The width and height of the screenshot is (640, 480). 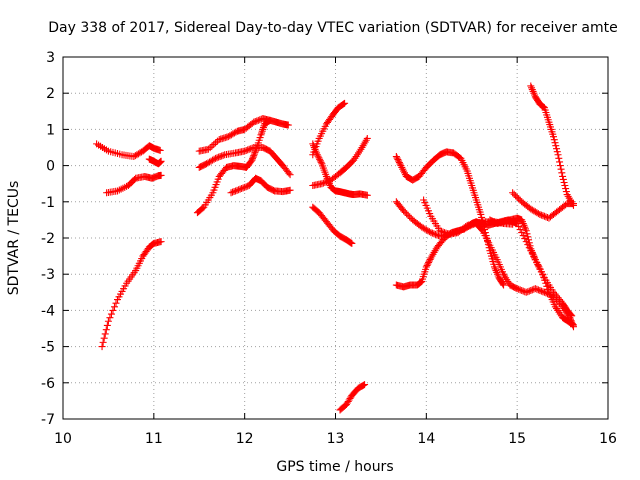 I want to click on series-arc-l, so click(x=332, y=225).